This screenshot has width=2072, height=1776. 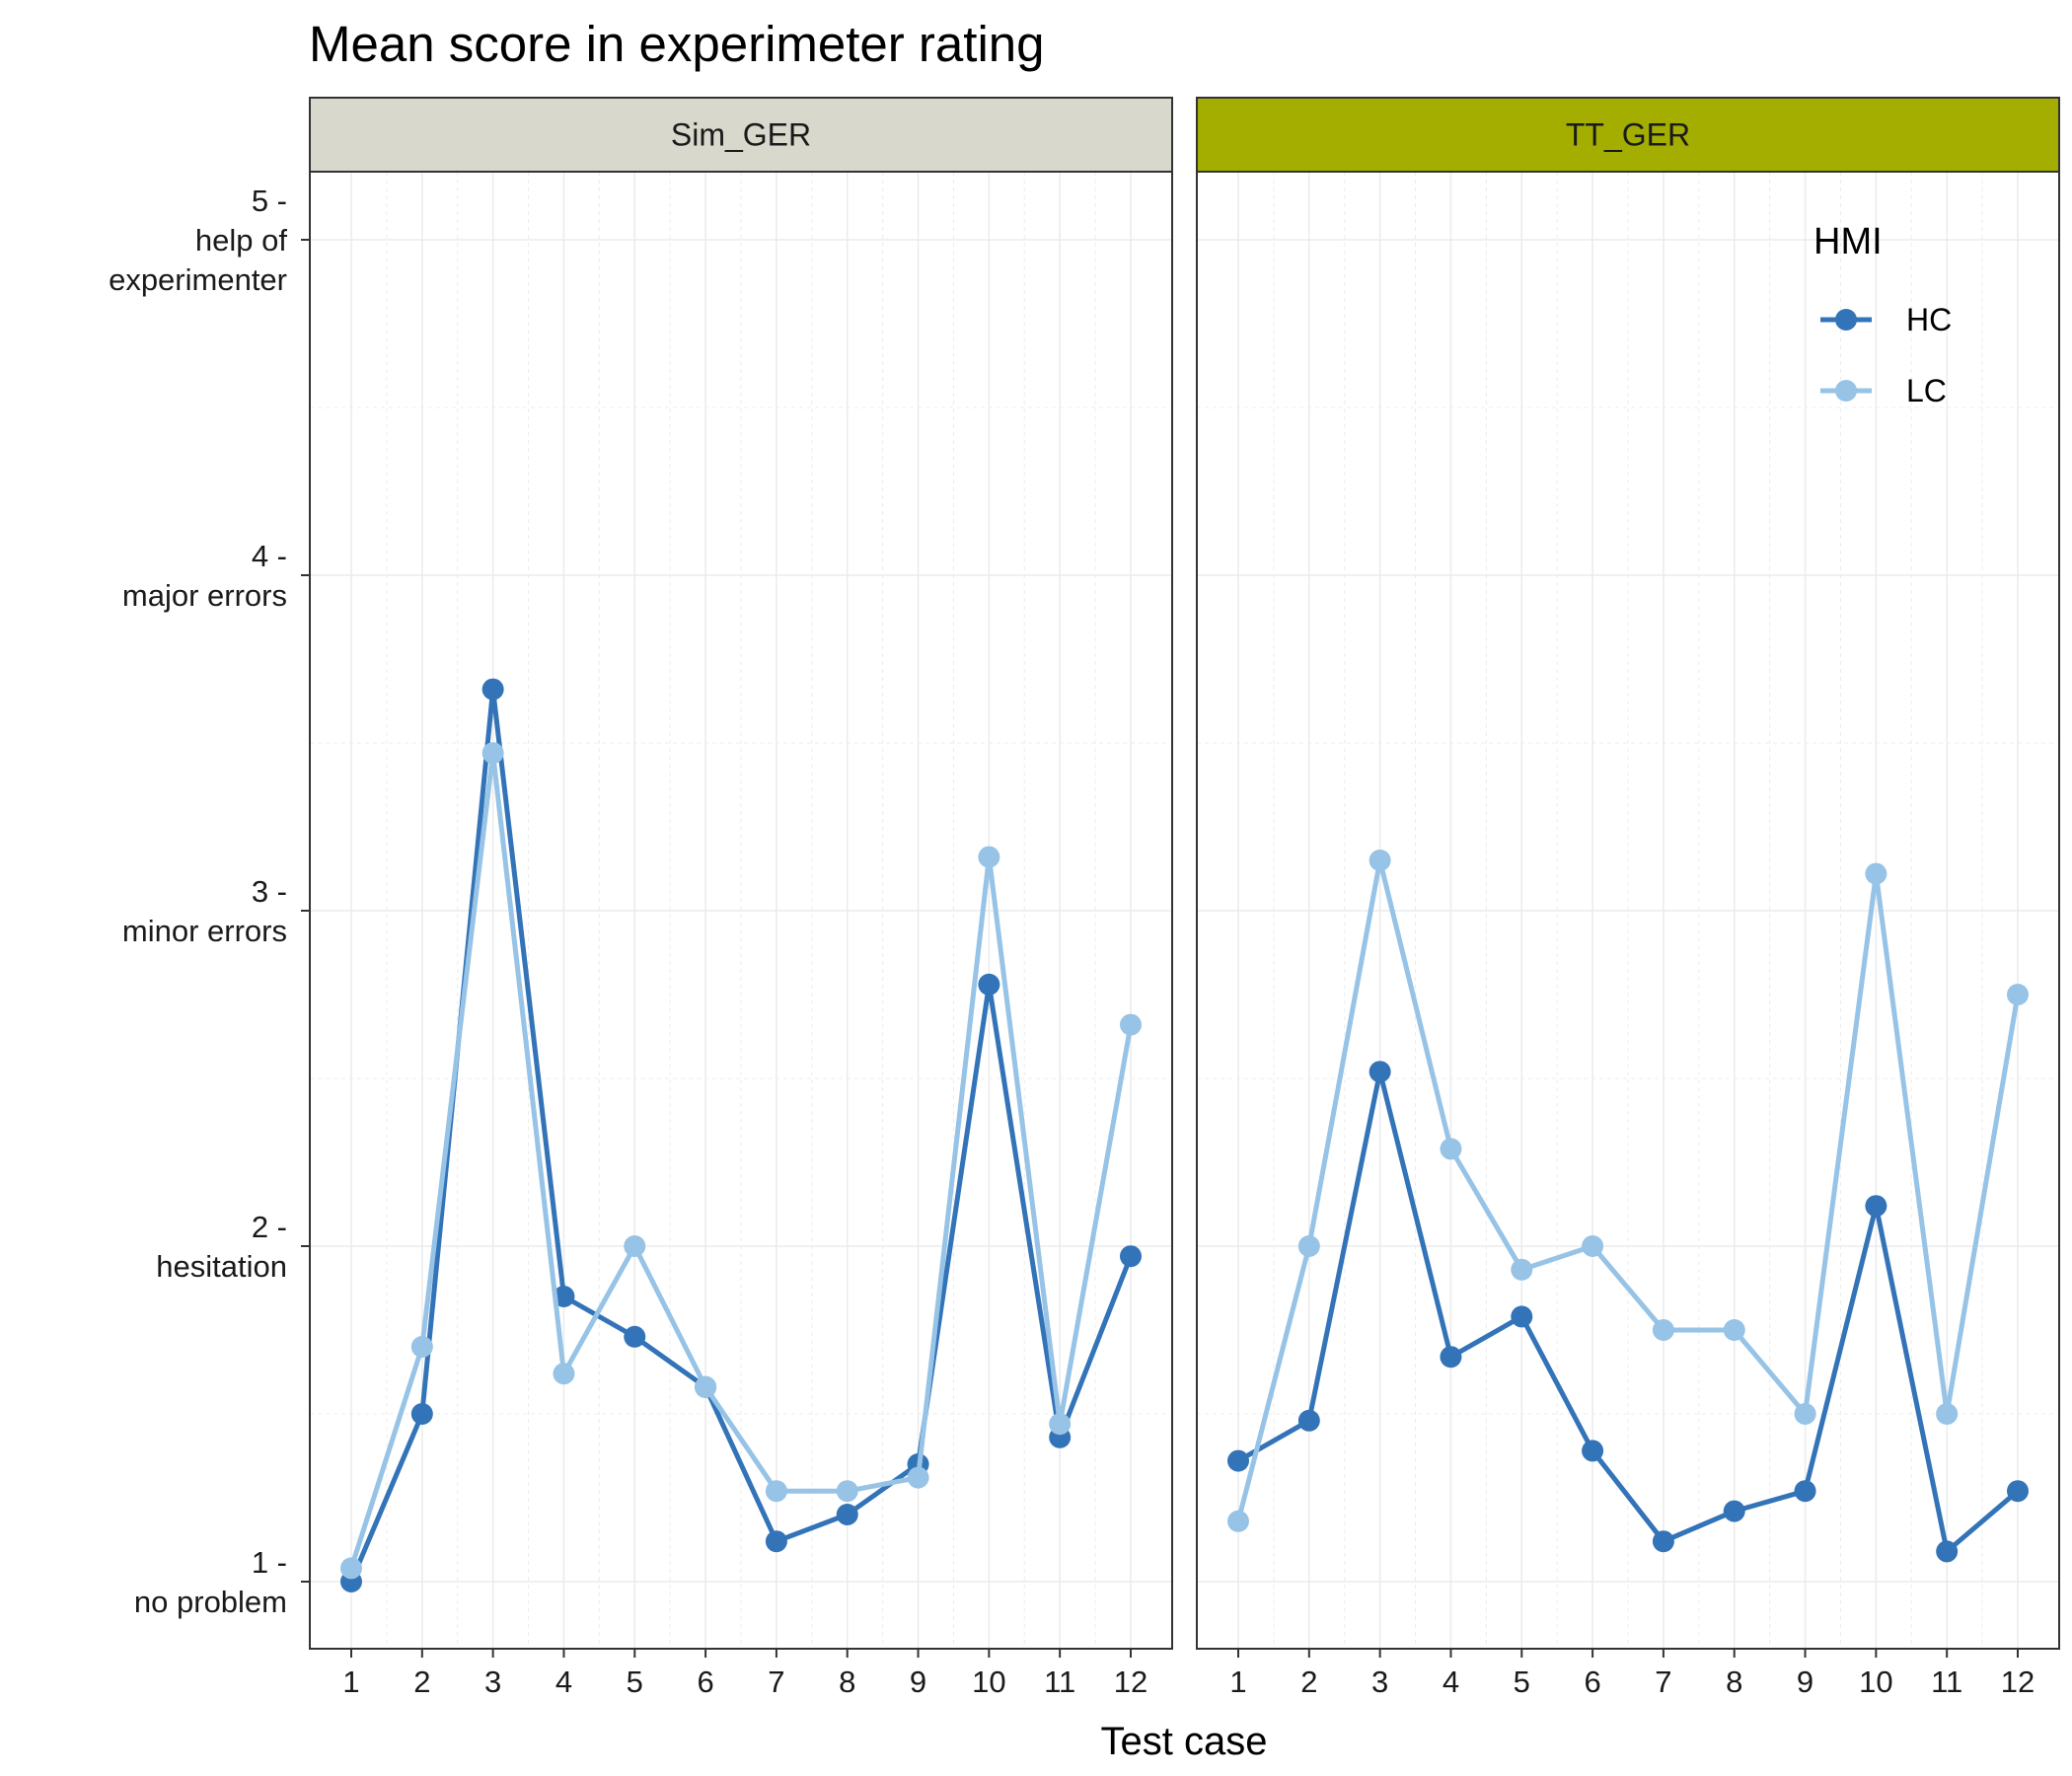 What do you see at coordinates (1734, 1682) in the screenshot?
I see `x-tick-label: 8` at bounding box center [1734, 1682].